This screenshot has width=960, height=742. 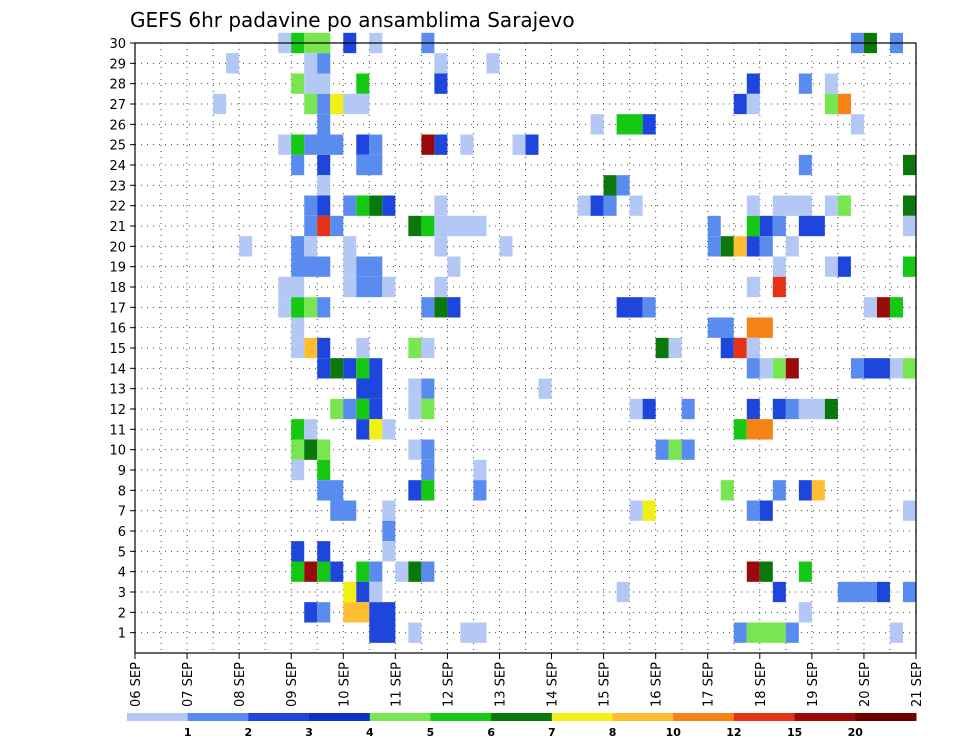 I want to click on legend-label: 10, so click(x=674, y=732).